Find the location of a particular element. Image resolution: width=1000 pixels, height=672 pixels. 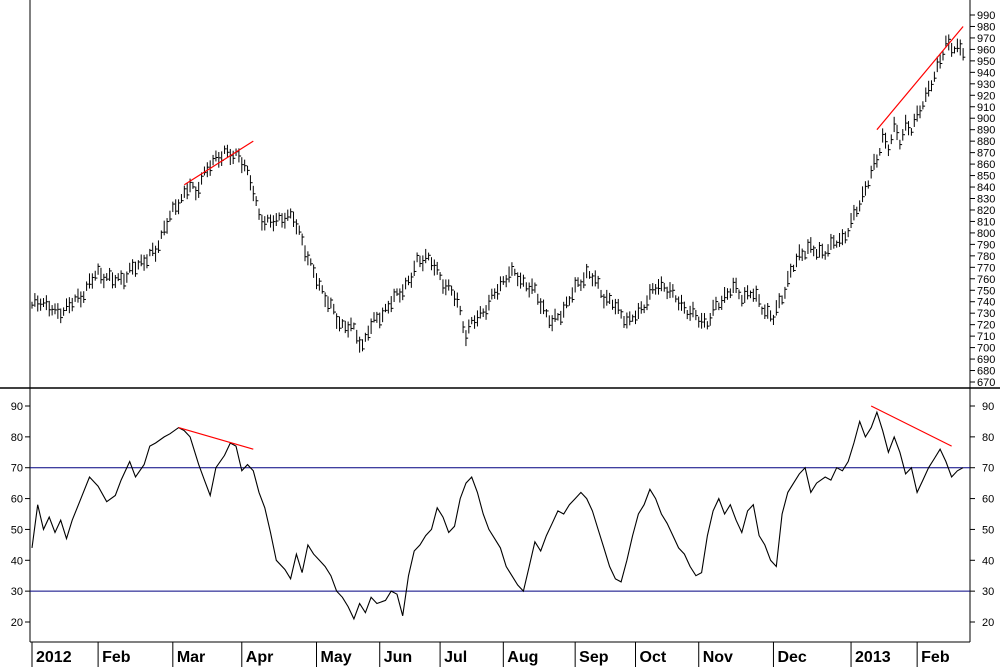

price-tick-label: 980 is located at coordinates (986, 27).